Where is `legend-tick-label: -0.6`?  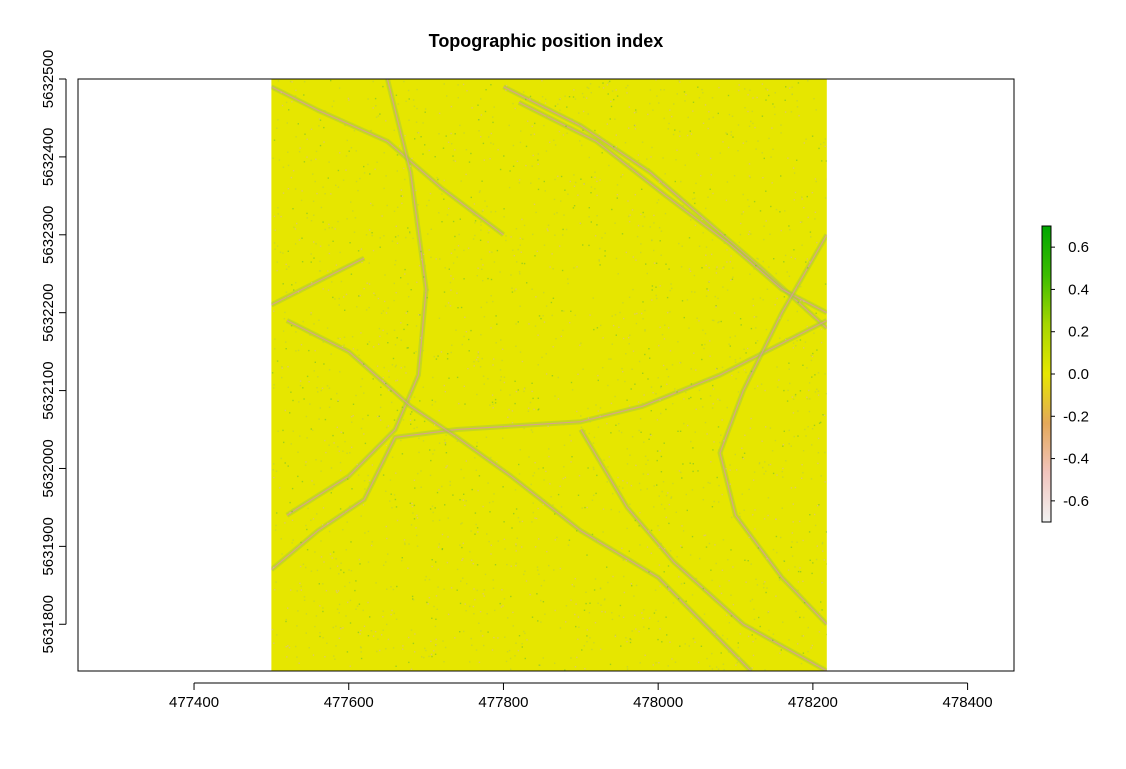
legend-tick-label: -0.6 is located at coordinates (1076, 501).